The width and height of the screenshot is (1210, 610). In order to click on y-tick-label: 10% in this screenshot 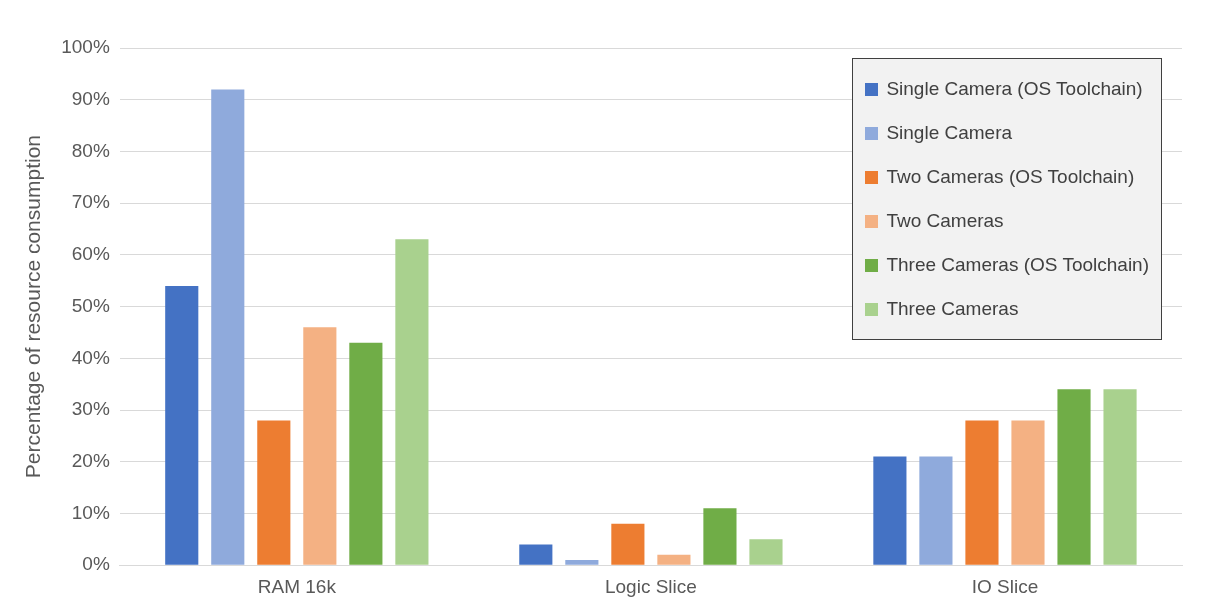, I will do `click(90, 512)`.